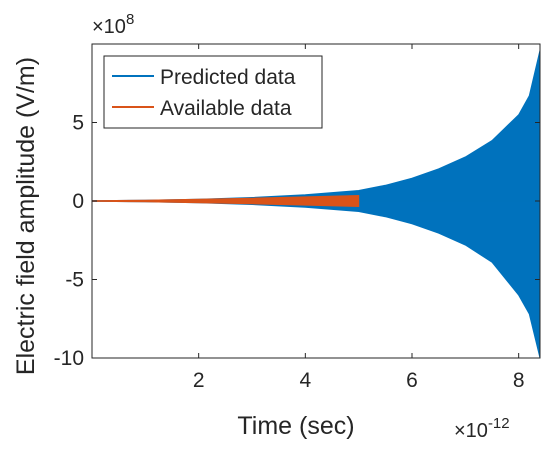 The width and height of the screenshot is (550, 449). What do you see at coordinates (499, 423) in the screenshot?
I see `x-multiplier-exponent: -12` at bounding box center [499, 423].